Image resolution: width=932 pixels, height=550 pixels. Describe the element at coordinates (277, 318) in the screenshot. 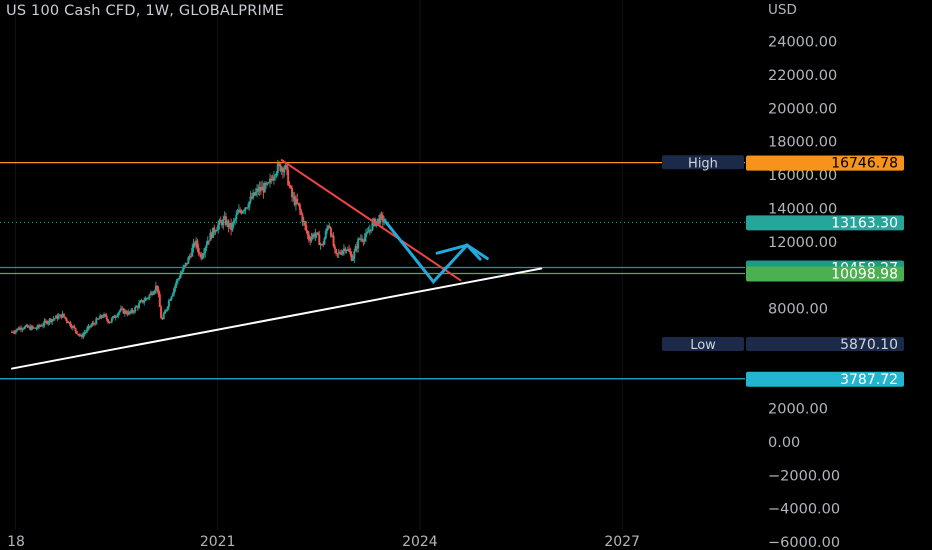

I see `support-trendline` at that location.